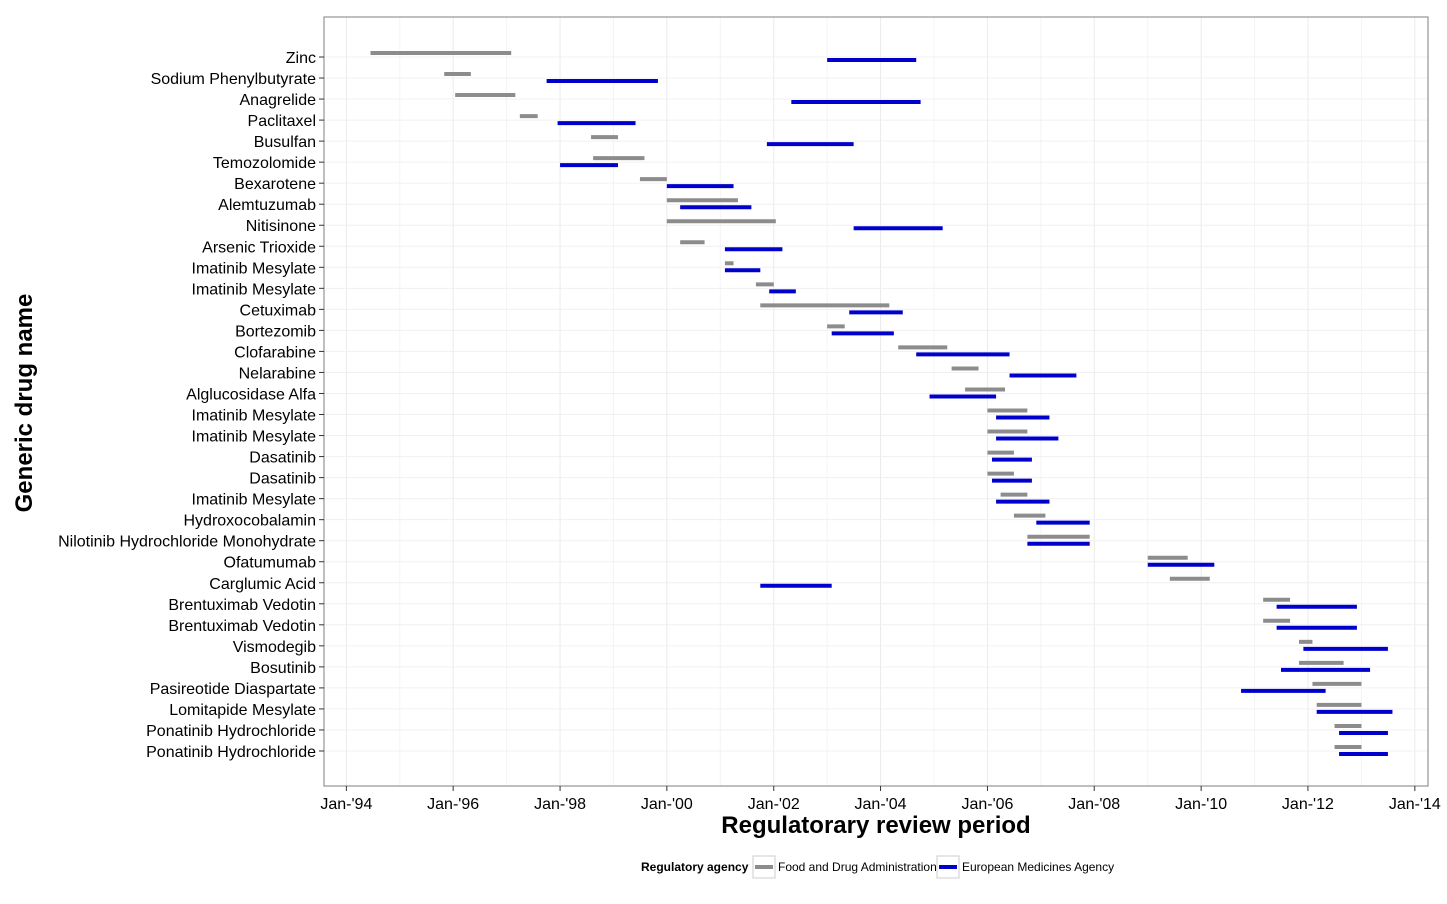  I want to click on x-tick-label: Jan-'12, so click(1308, 804).